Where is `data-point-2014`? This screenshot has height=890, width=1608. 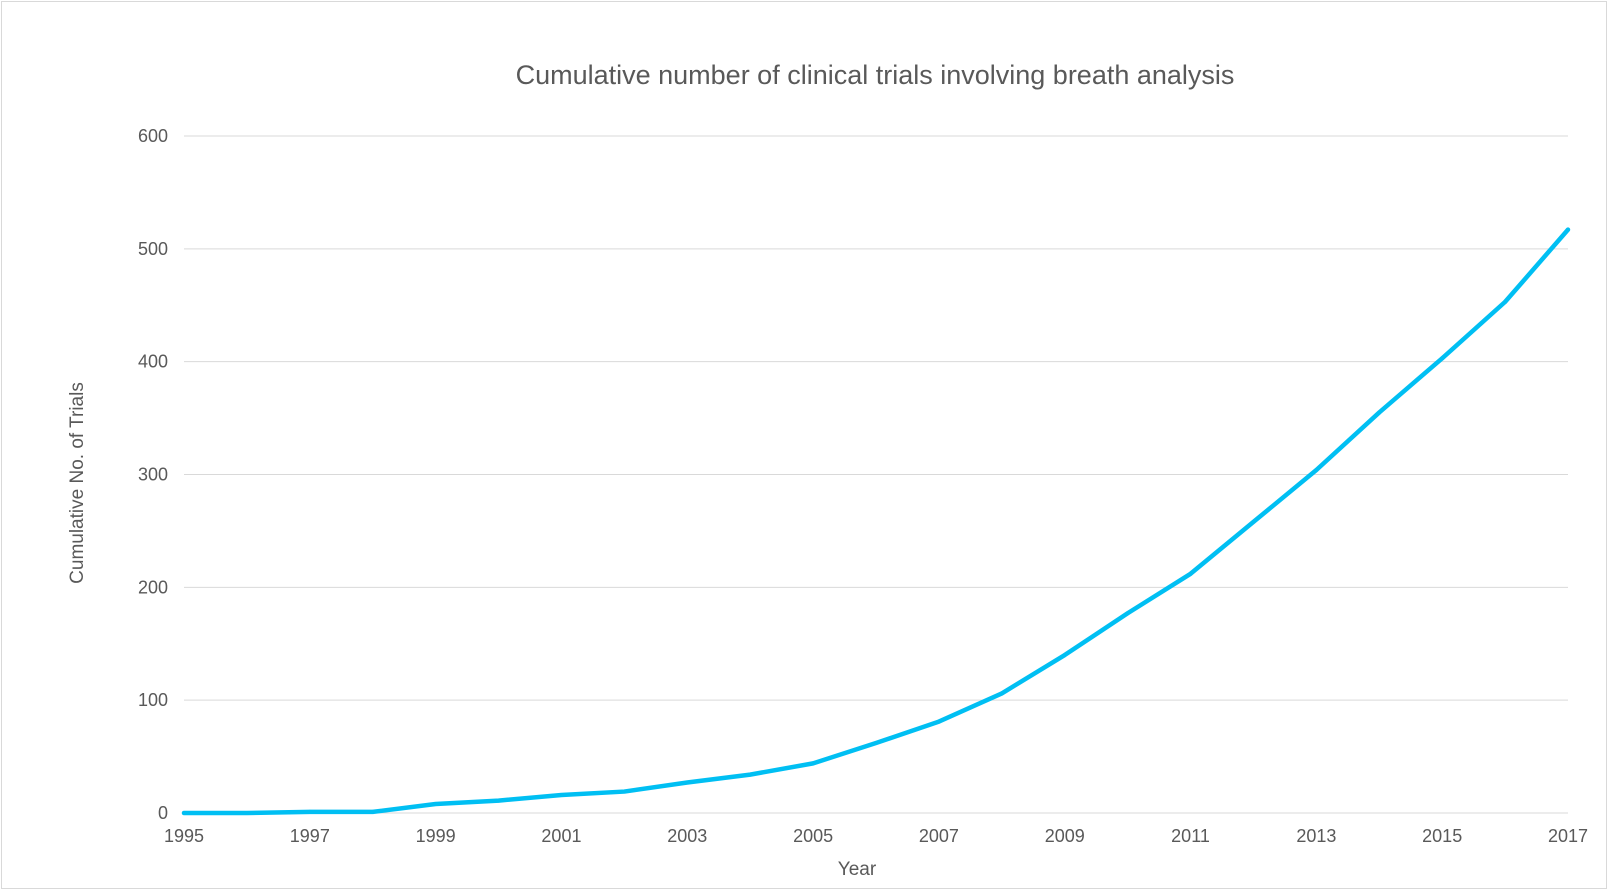 data-point-2014 is located at coordinates (1379, 412).